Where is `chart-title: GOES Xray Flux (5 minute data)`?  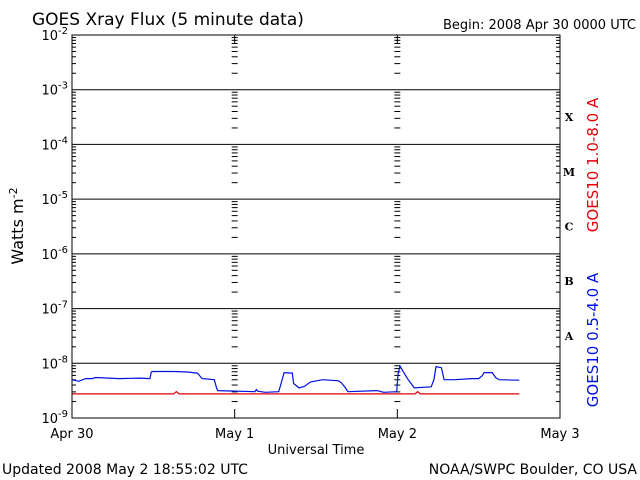 chart-title: GOES Xray Flux (5 minute data) is located at coordinates (168, 20).